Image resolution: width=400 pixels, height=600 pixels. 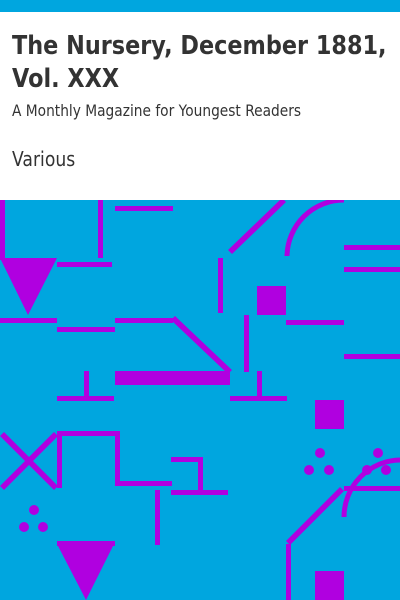 What do you see at coordinates (44, 159) in the screenshot?
I see `book-author: Various` at bounding box center [44, 159].